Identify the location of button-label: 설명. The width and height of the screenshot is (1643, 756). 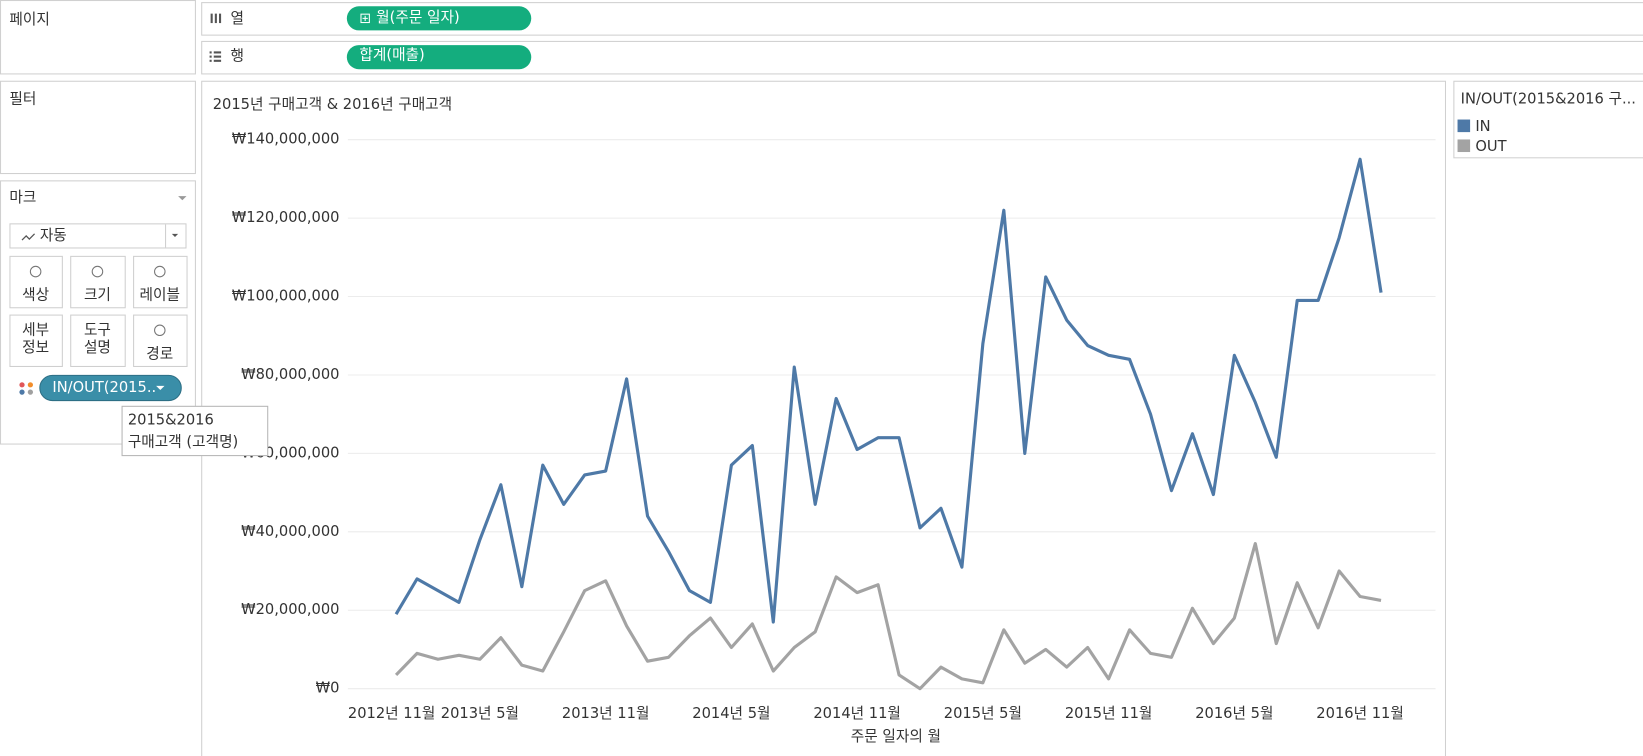
(97, 347).